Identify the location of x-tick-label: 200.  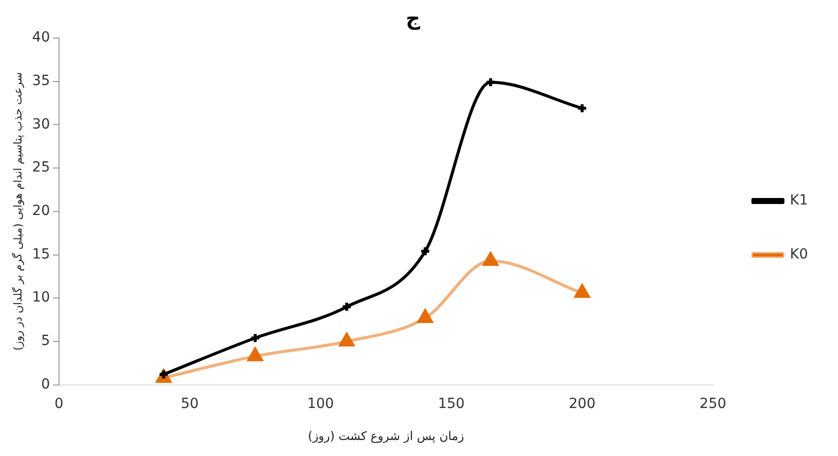
(582, 404).